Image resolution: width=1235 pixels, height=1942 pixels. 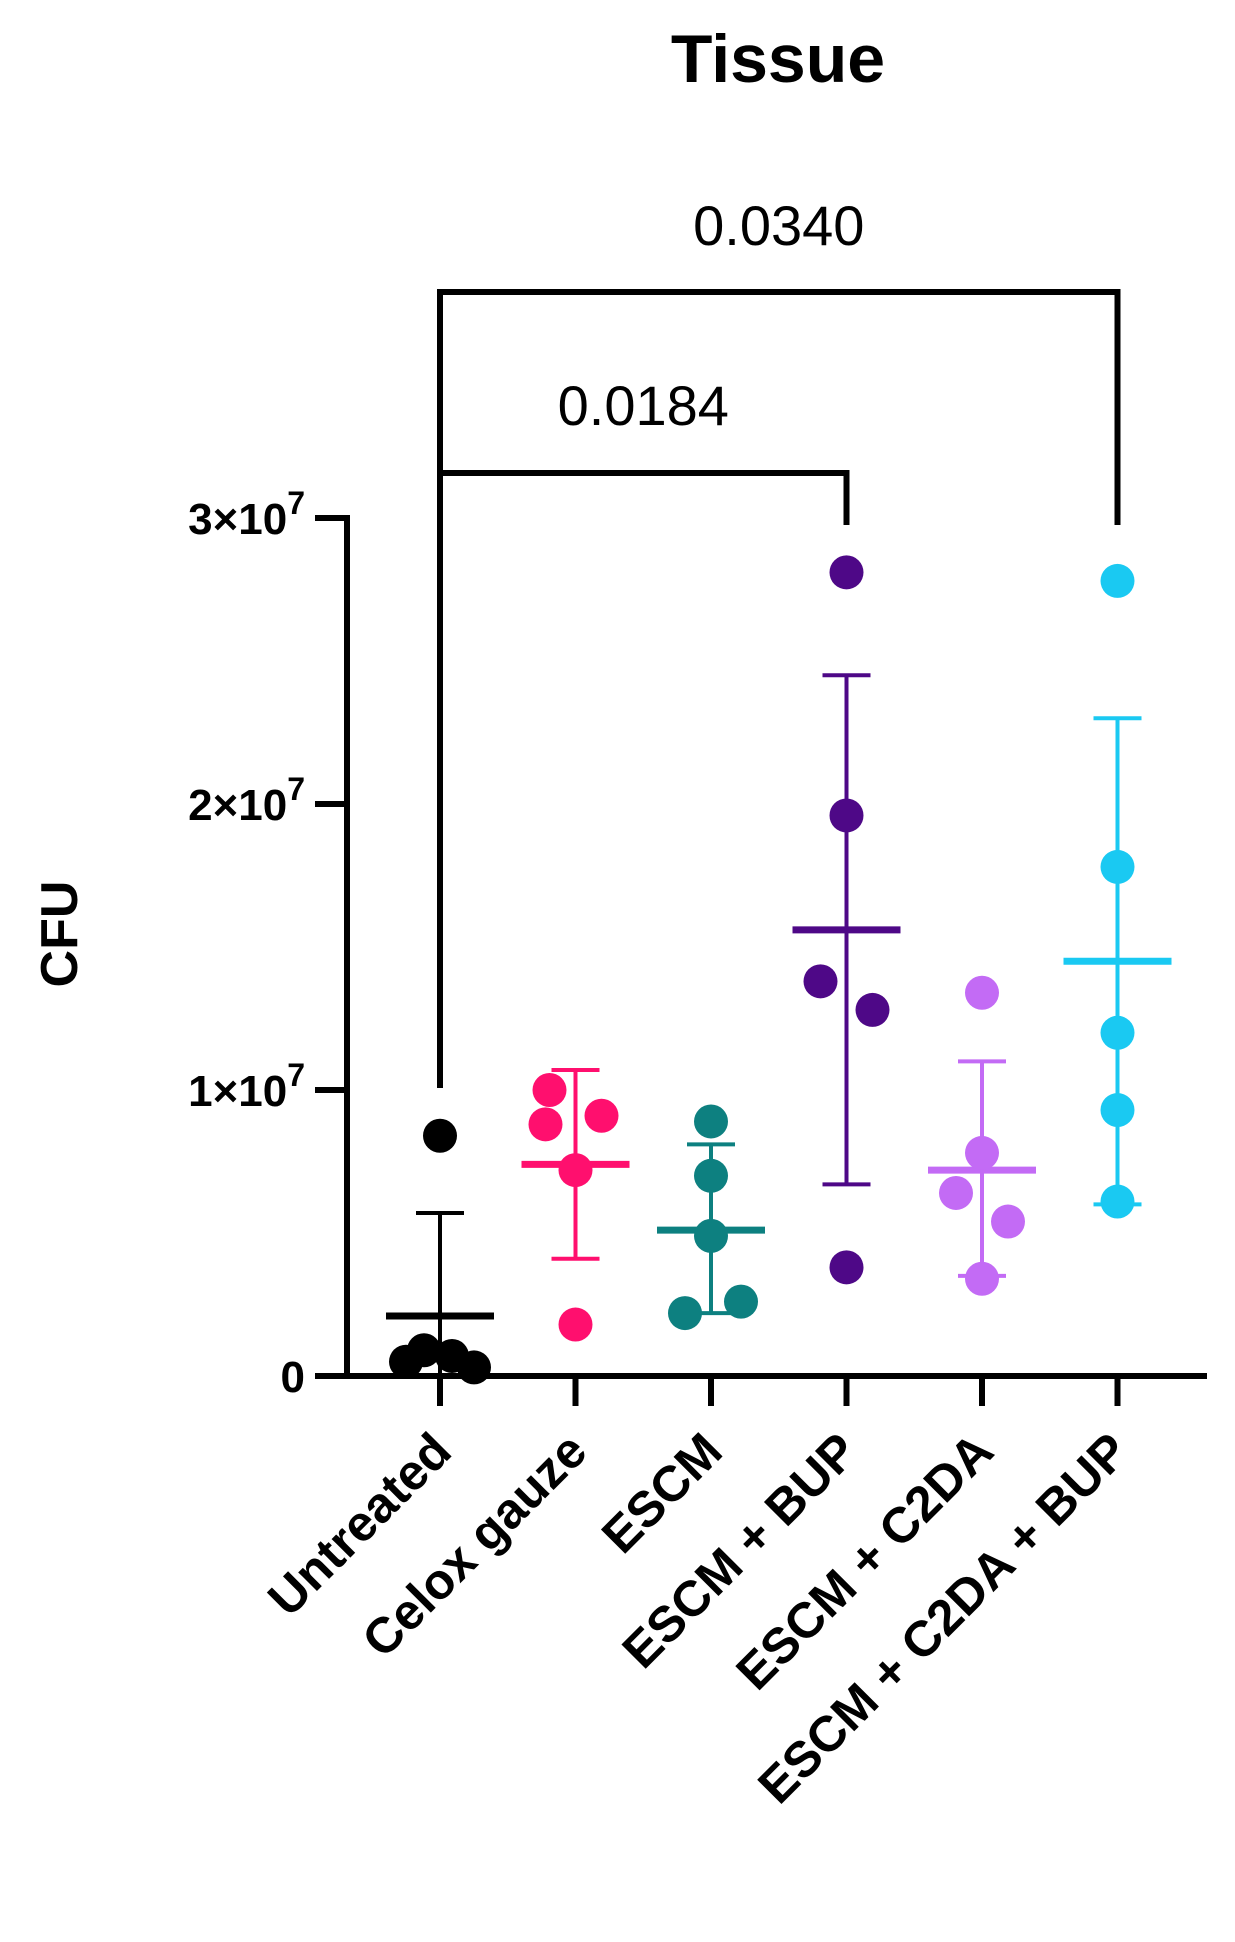 I want to click on y-tick-mantissa: 1×10, so click(x=237, y=1091).